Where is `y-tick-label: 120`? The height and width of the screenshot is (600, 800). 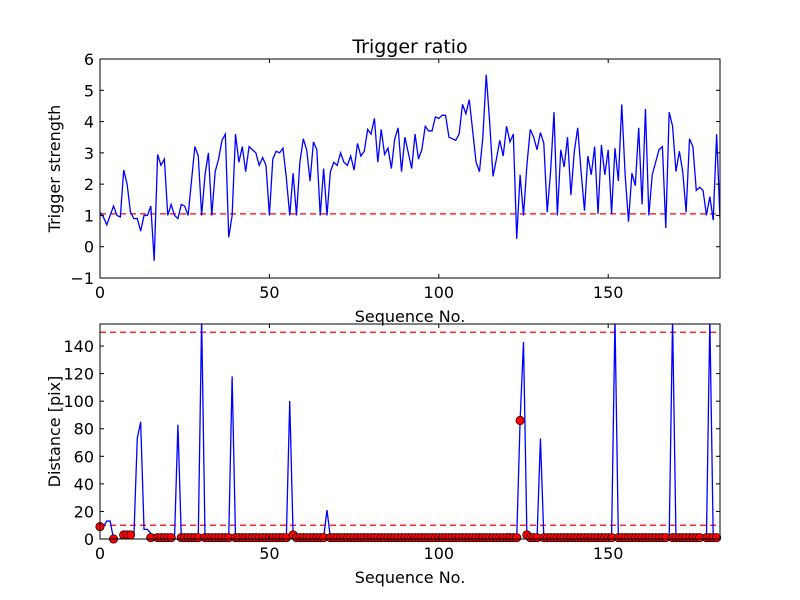
y-tick-label: 120 is located at coordinates (78, 374).